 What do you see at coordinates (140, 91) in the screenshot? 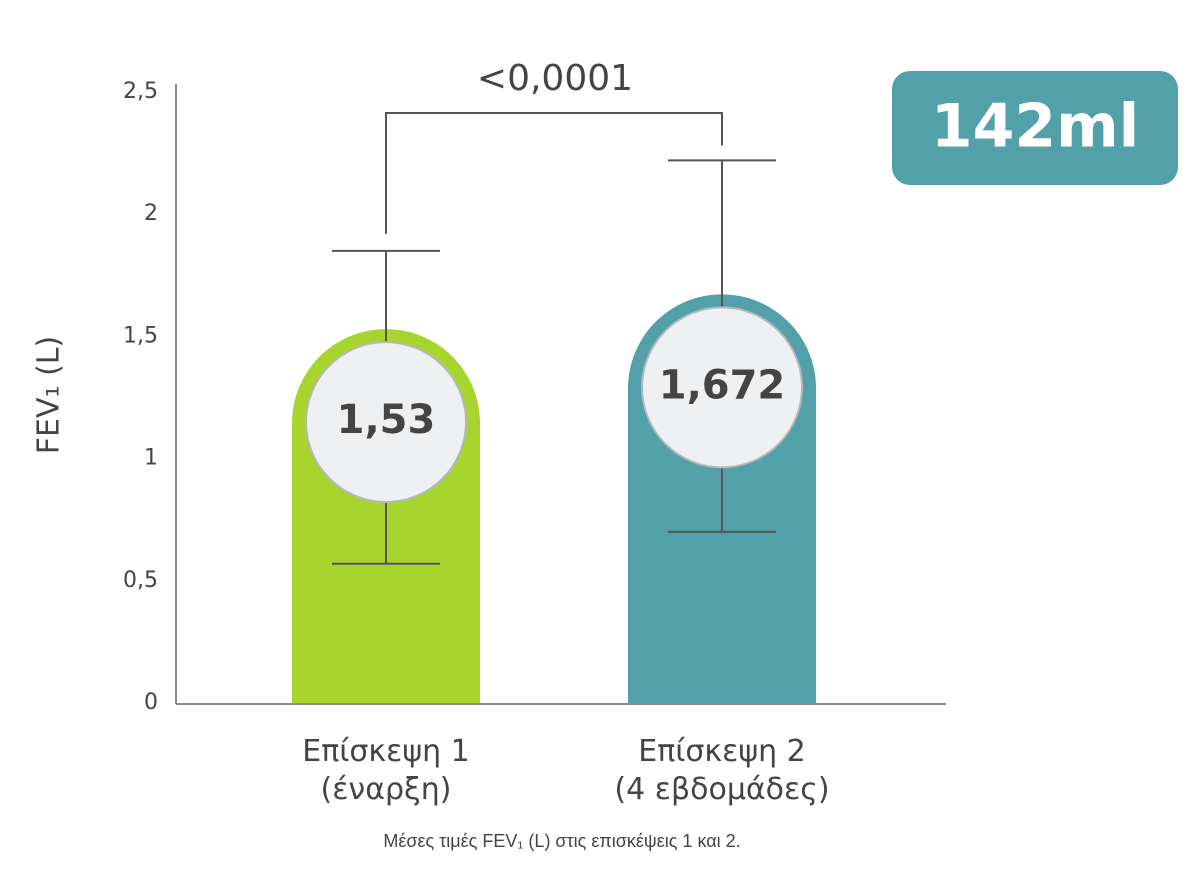
I see `y-tick-label: 2,5` at bounding box center [140, 91].